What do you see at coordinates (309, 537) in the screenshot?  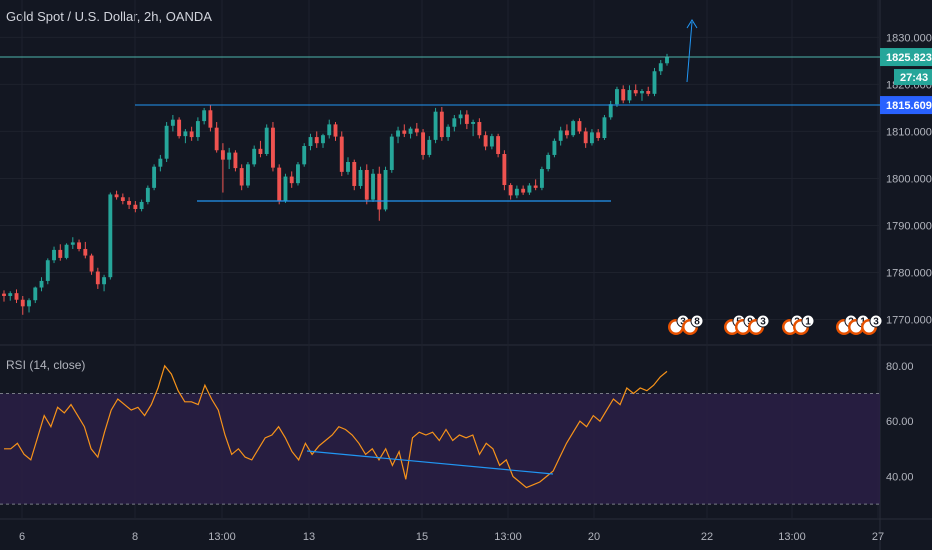 I see `x-tick-label: 13` at bounding box center [309, 537].